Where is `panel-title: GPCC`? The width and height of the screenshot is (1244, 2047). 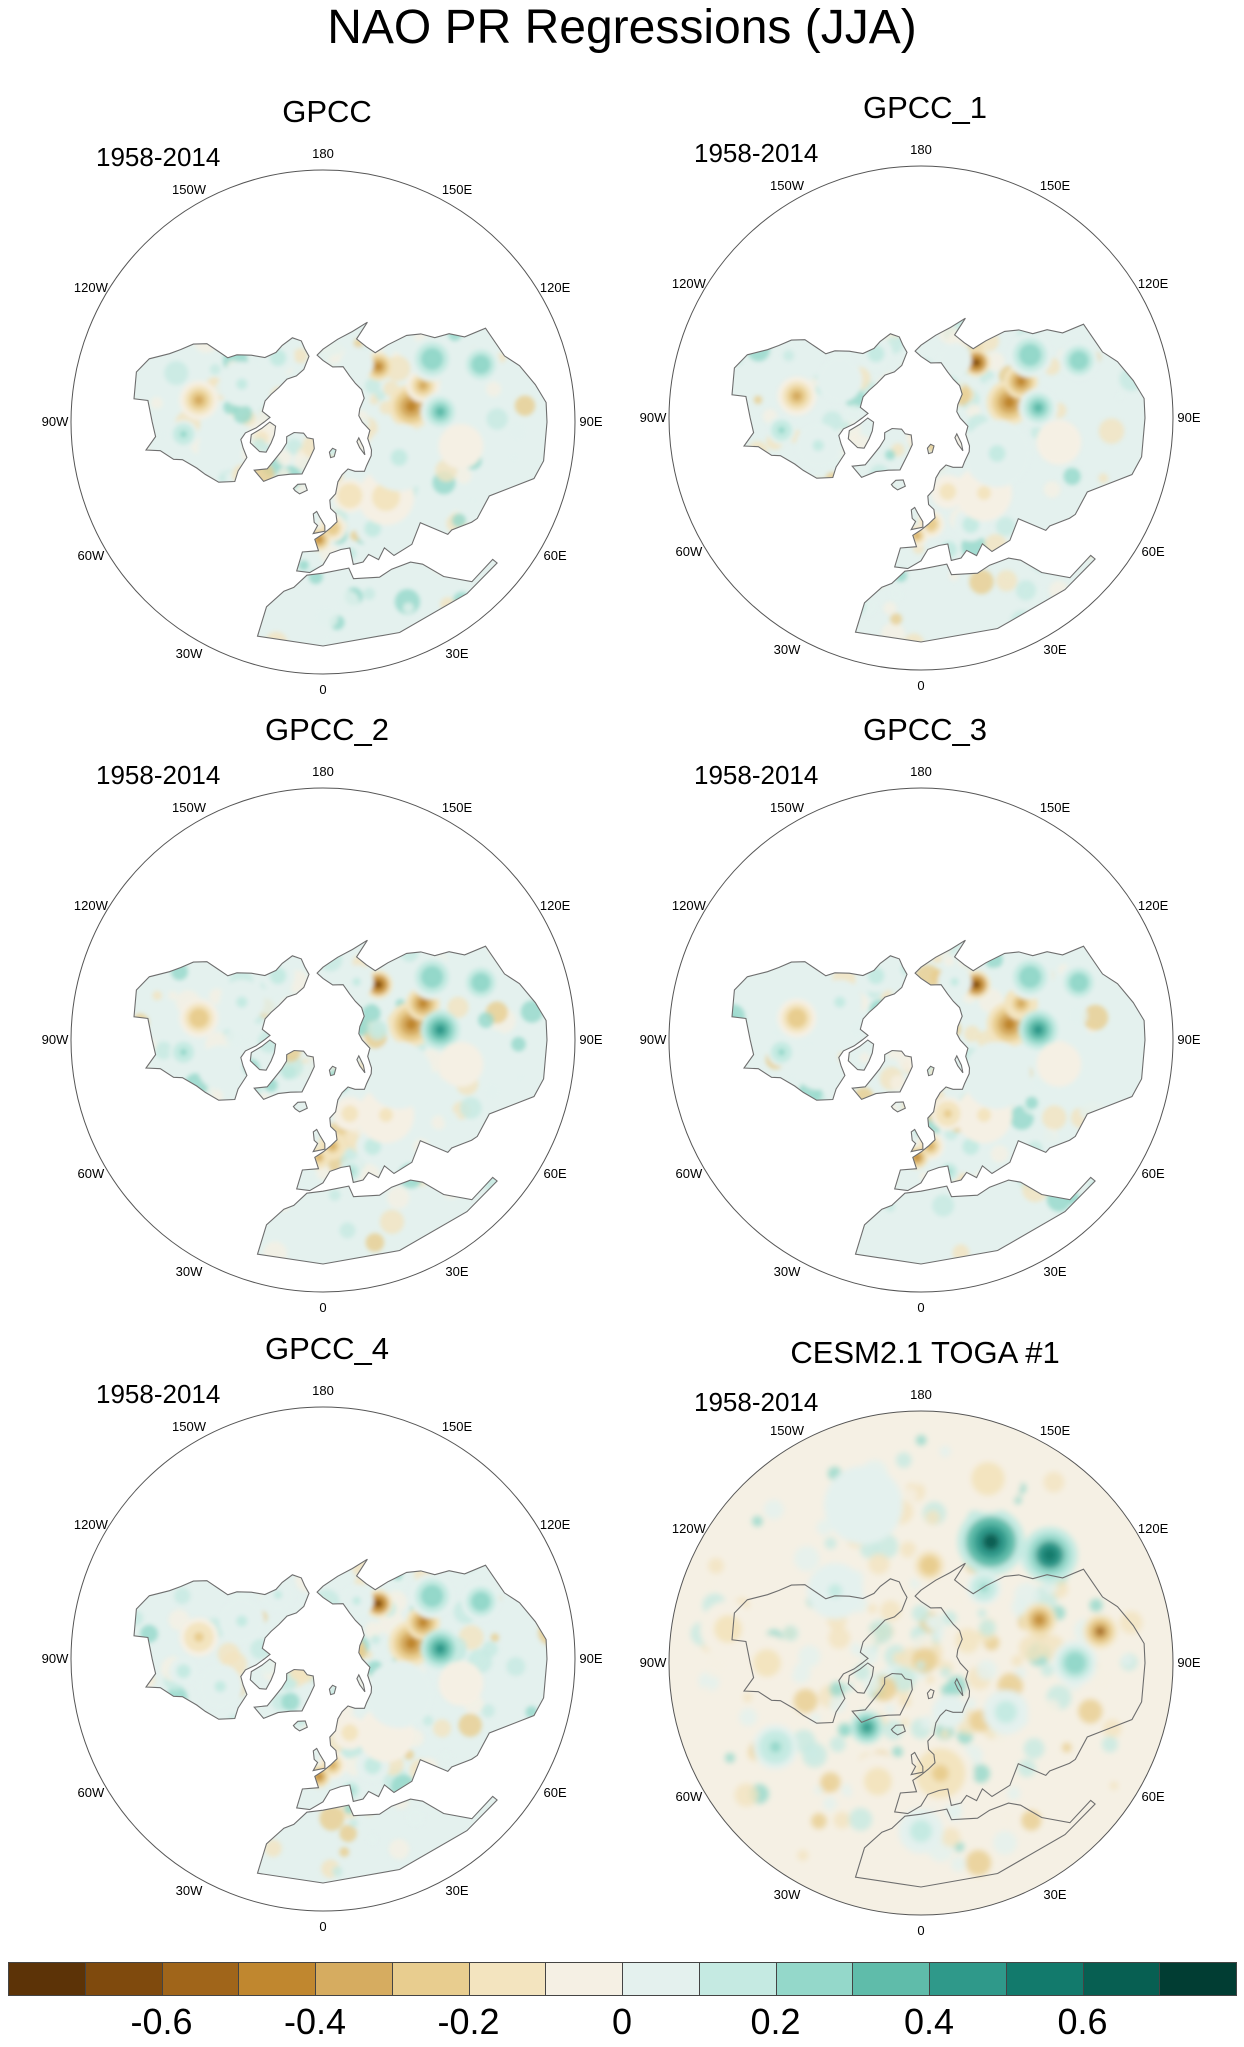
panel-title: GPCC is located at coordinates (327, 111).